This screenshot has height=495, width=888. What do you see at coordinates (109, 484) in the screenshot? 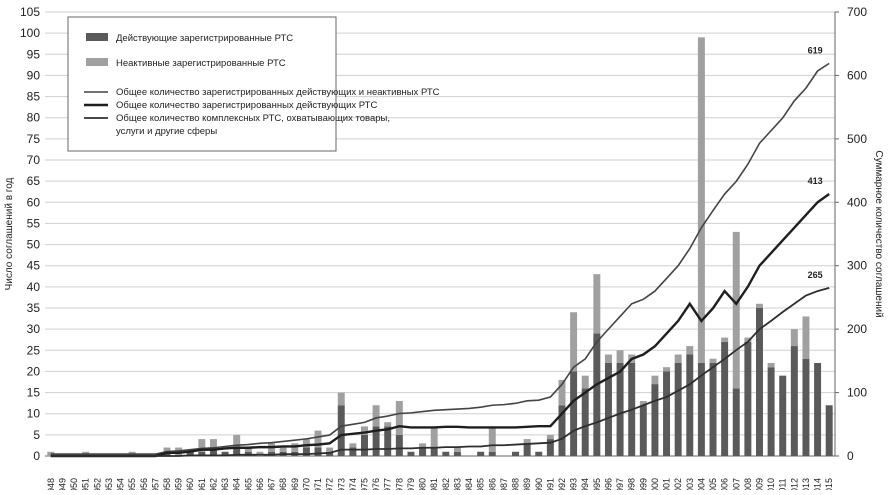
I see `x-tick-label: 1953` at bounding box center [109, 484].